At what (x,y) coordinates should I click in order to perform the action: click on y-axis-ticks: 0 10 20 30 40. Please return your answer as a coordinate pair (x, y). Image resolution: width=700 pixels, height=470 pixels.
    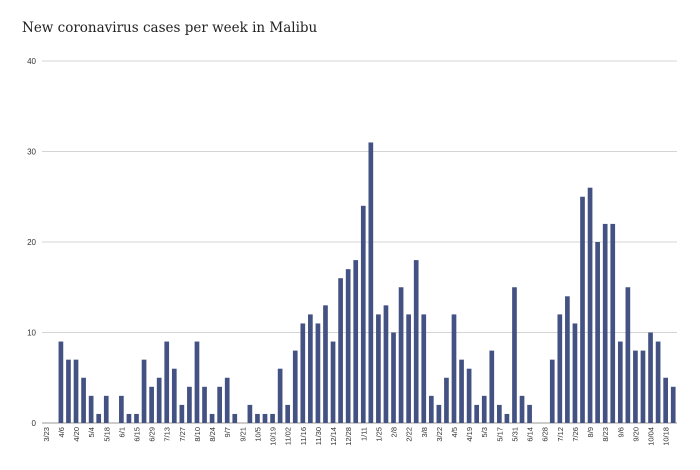
    Looking at the image, I should click on (31, 242).